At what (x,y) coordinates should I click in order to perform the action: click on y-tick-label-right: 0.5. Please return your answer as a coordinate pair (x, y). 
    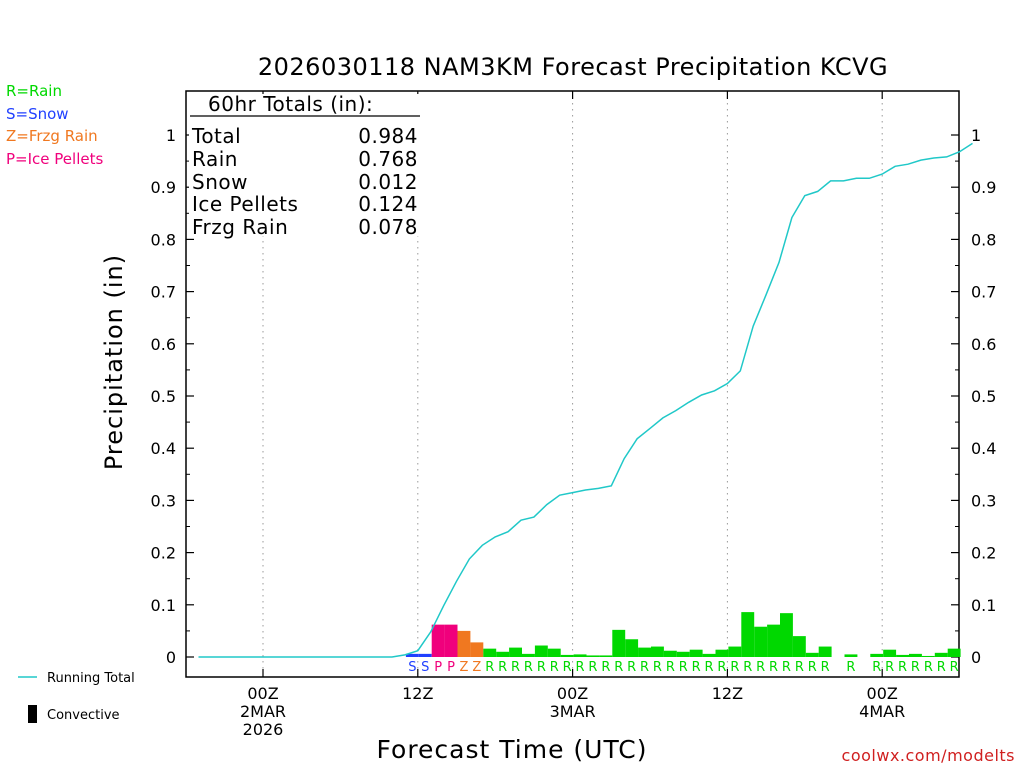
    Looking at the image, I should click on (983, 396).